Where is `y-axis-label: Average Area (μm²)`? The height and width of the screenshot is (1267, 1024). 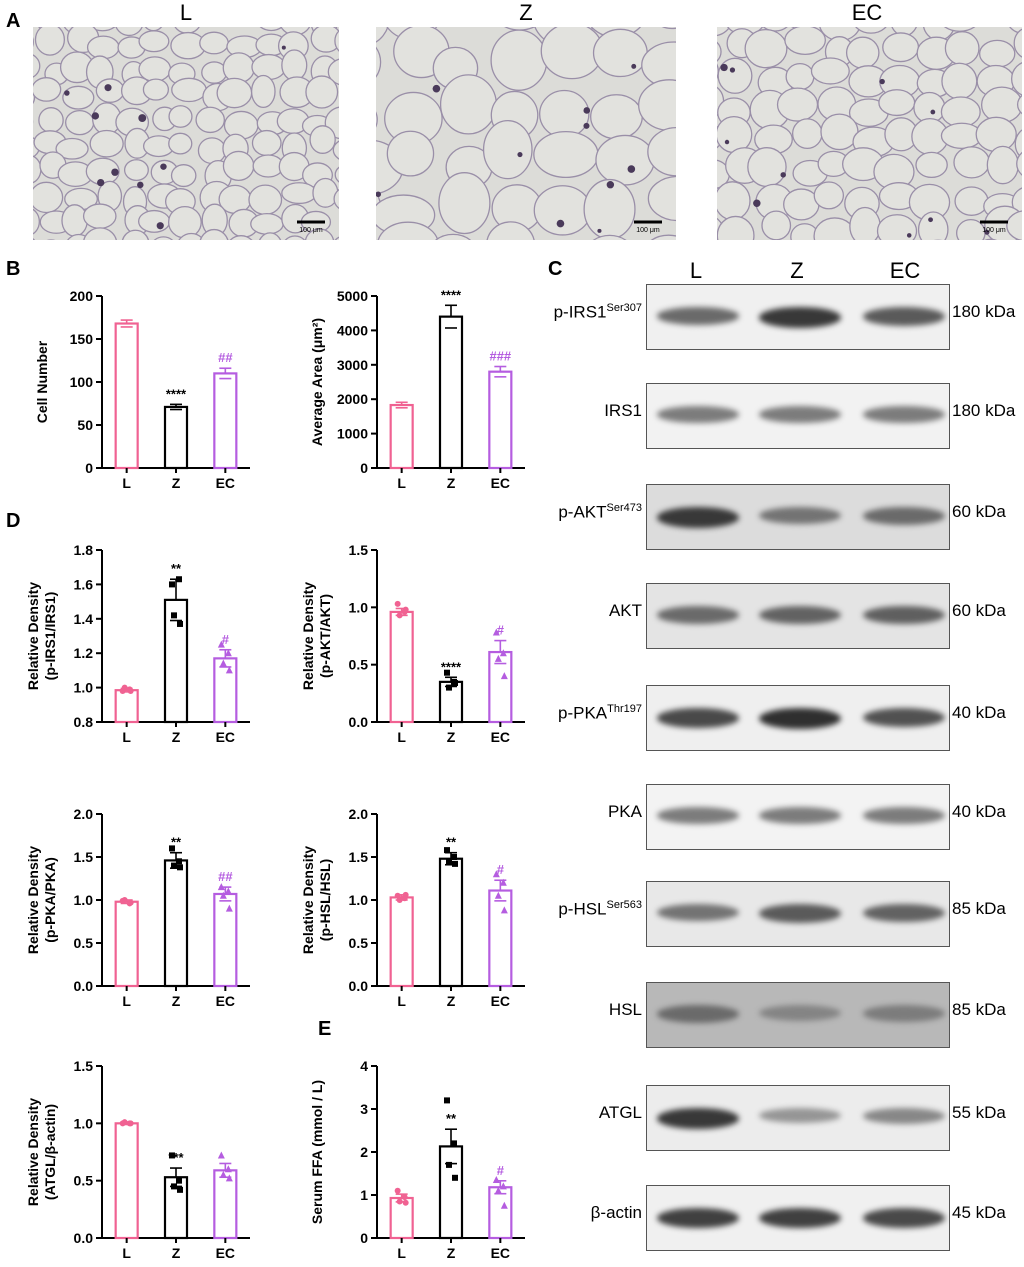 y-axis-label: Average Area (μm²) is located at coordinates (317, 382).